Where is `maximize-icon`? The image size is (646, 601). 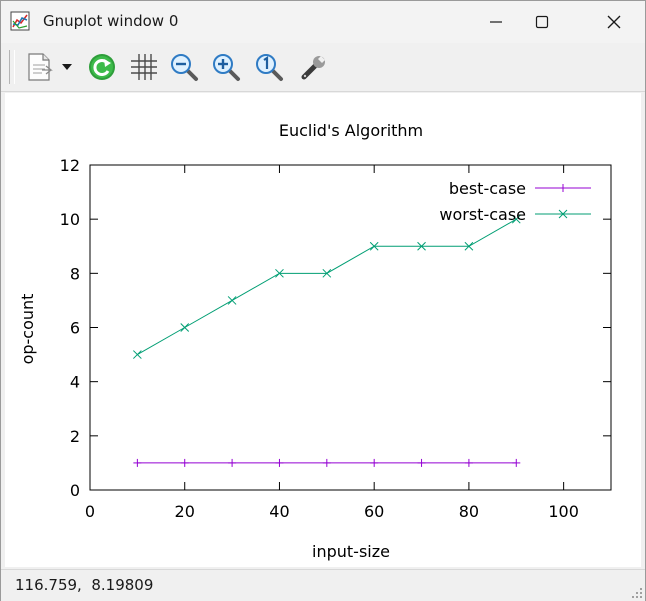
maximize-icon is located at coordinates (542, 22).